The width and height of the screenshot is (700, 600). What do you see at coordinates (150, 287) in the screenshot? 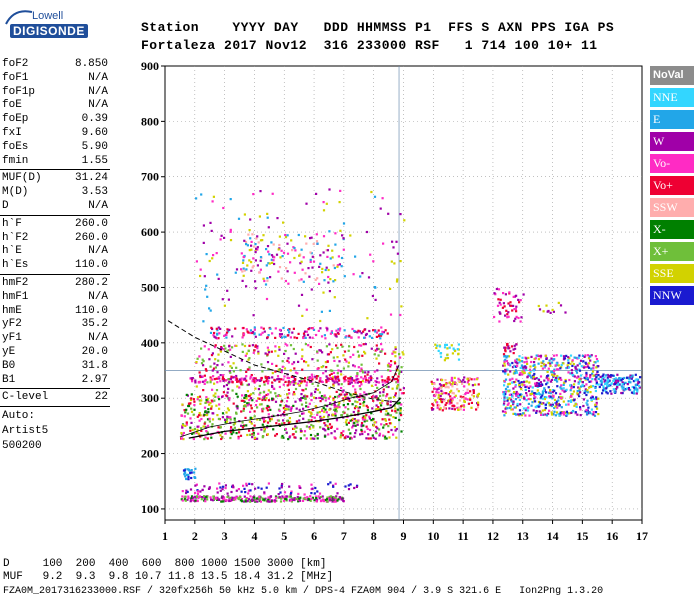
I see `y-tick-label: 500` at bounding box center [150, 287].